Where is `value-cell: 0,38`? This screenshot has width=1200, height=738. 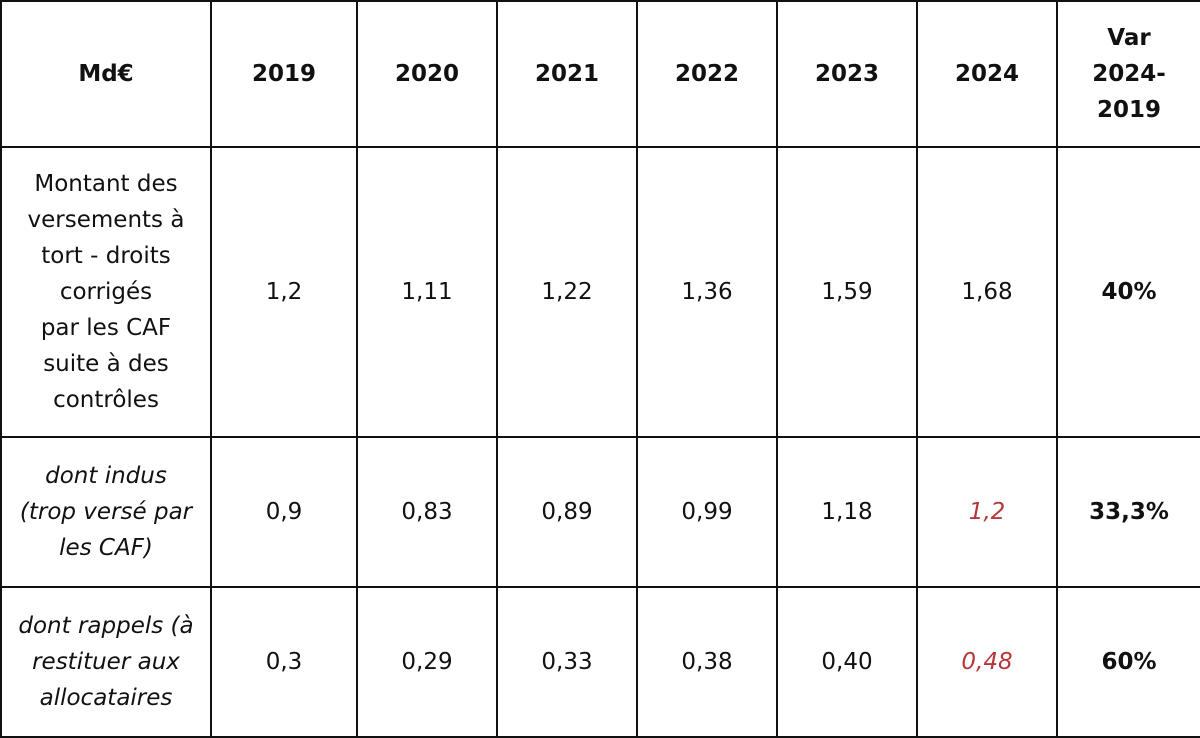
value-cell: 0,38 is located at coordinates (707, 662).